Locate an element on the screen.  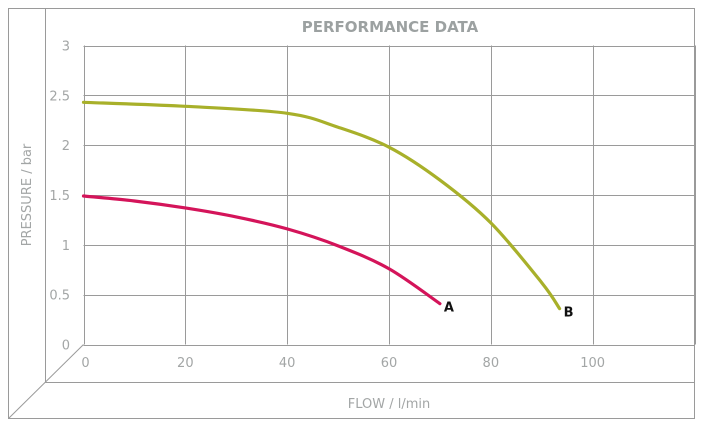
y-tick-label: 1.5 is located at coordinates (59, 196).